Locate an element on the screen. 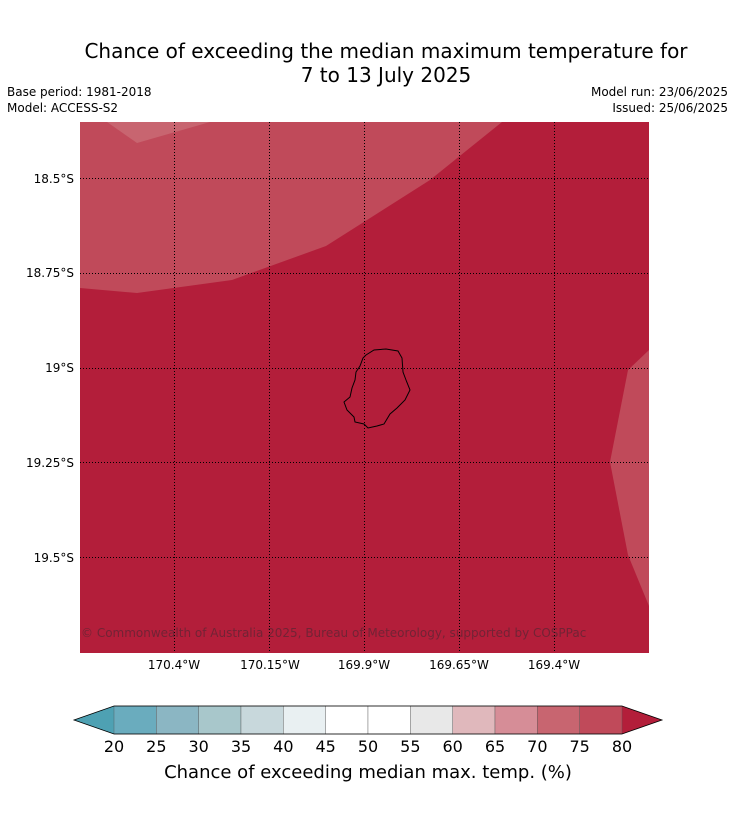 The image size is (736, 816). region-75-to-80-northwest is located at coordinates (291, 207).